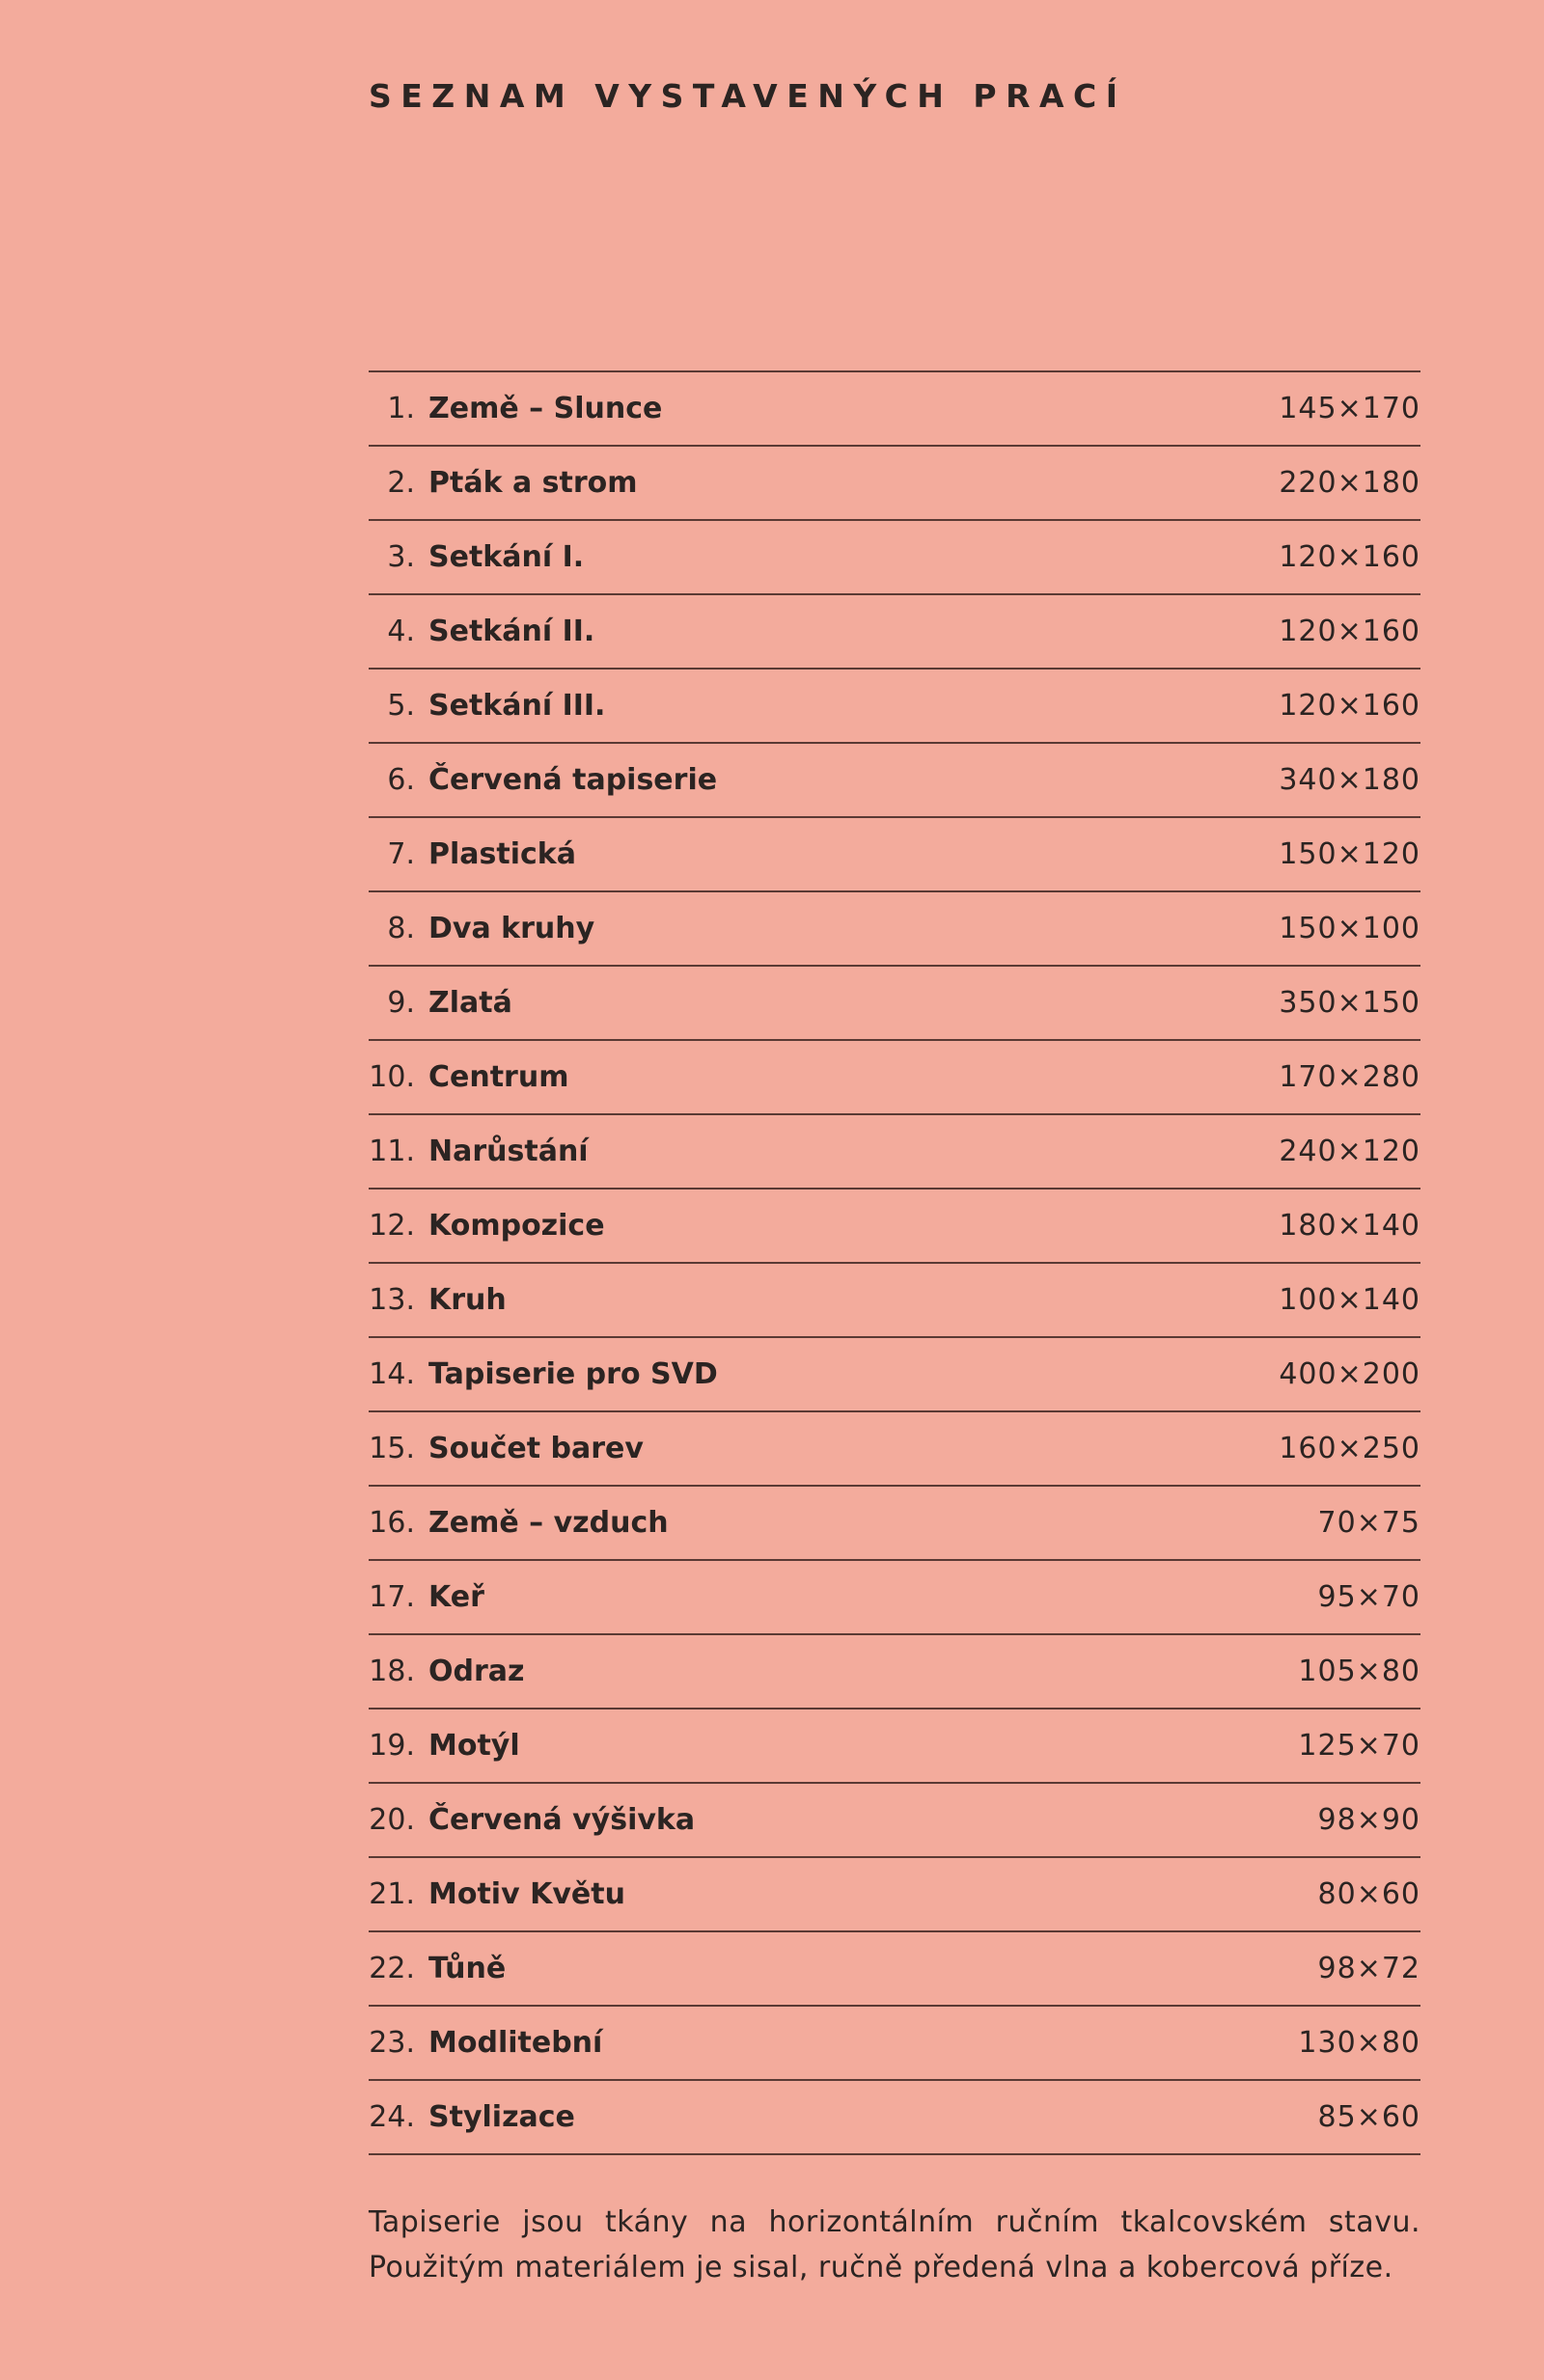 The height and width of the screenshot is (2380, 1544). I want to click on work-title: Tůně, so click(467, 1969).